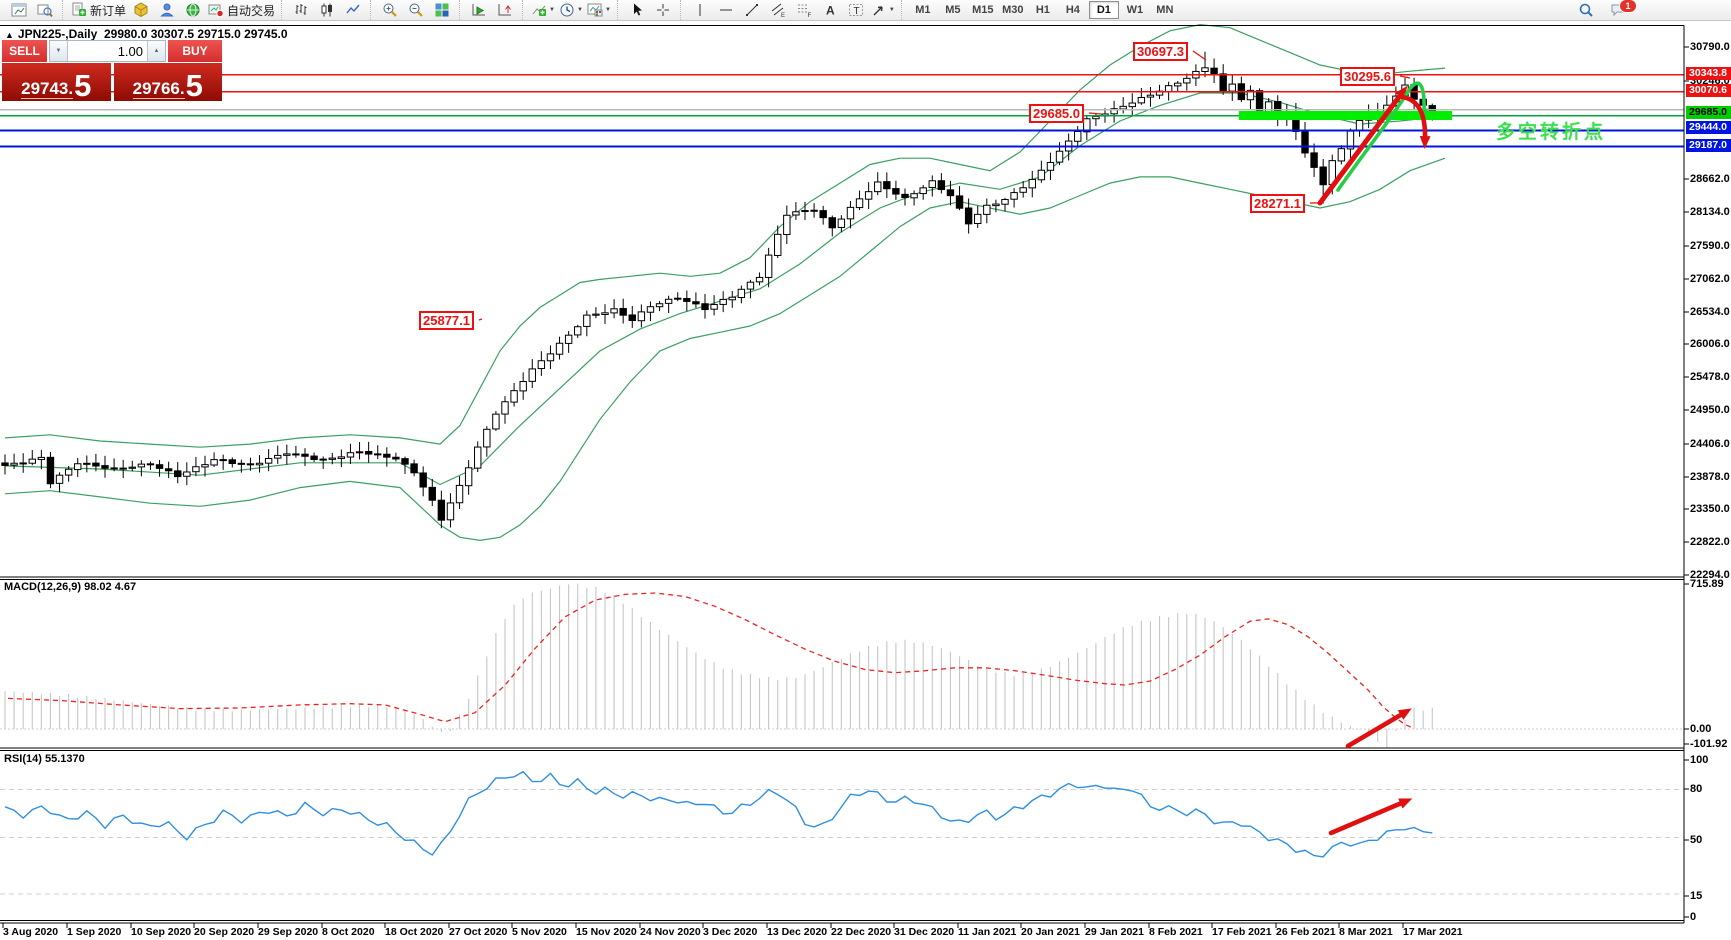  I want to click on new-order-icon, so click(79, 9).